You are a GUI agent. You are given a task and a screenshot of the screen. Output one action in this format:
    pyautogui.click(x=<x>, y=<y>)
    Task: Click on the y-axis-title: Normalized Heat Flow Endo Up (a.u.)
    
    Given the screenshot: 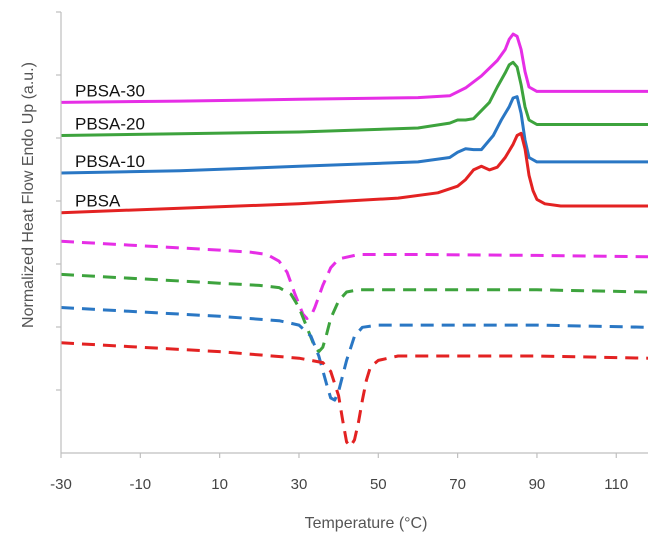 What is the action you would take?
    pyautogui.click(x=28, y=195)
    